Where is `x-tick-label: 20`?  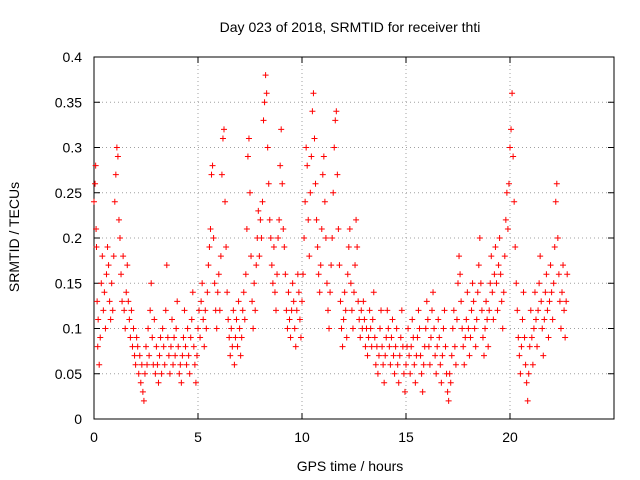 x-tick-label: 20 is located at coordinates (510, 437).